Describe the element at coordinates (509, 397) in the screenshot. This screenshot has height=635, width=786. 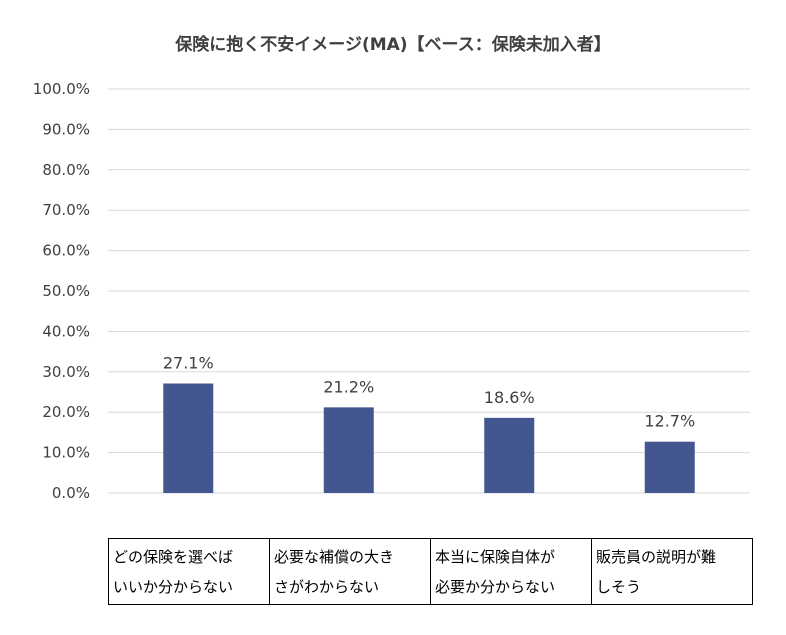
I see `data-label: 18.6%` at that location.